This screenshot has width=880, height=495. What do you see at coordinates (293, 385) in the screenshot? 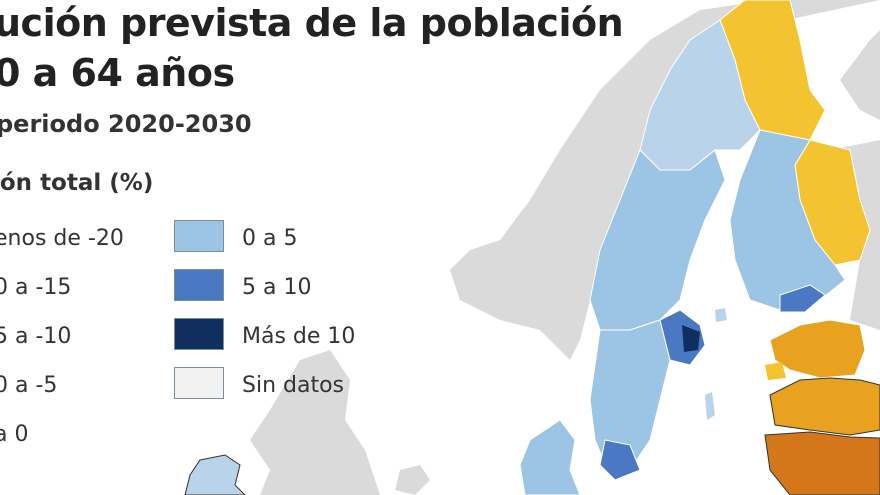
I see `legend-label-no-data: Sin datos` at bounding box center [293, 385].